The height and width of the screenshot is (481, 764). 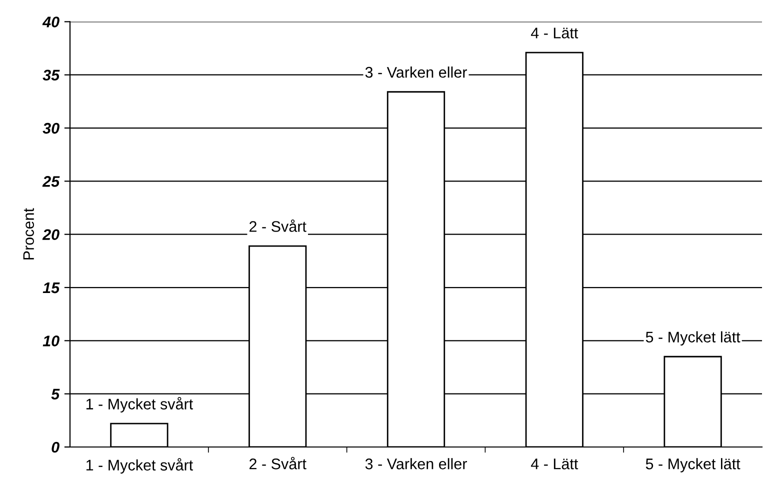 What do you see at coordinates (51, 75) in the screenshot?
I see `y-tick-label: 35` at bounding box center [51, 75].